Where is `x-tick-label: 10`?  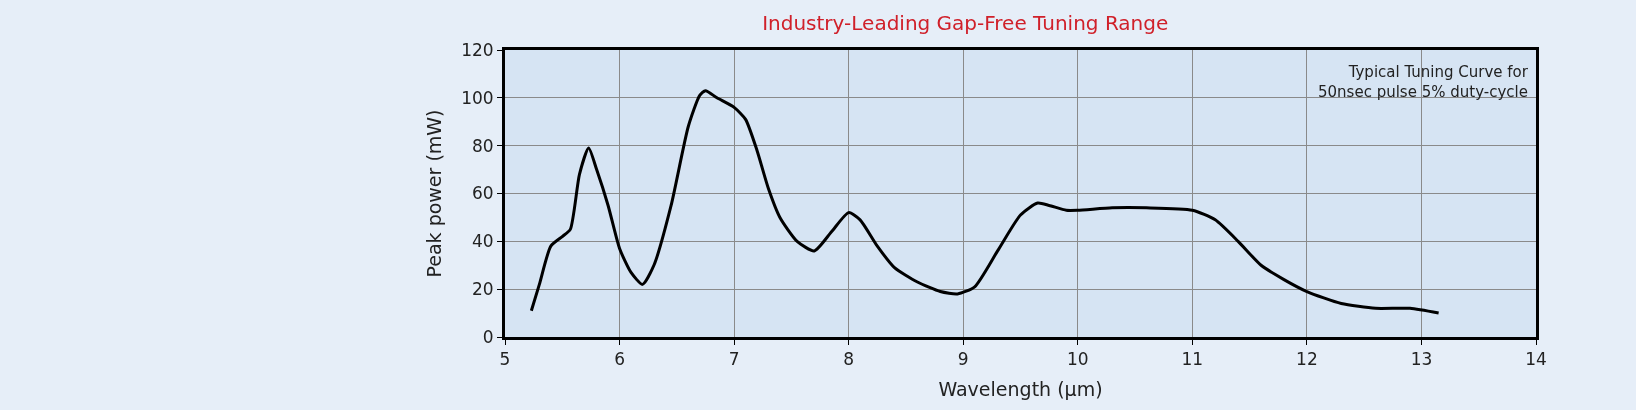
x-tick-label: 10 is located at coordinates (1077, 359).